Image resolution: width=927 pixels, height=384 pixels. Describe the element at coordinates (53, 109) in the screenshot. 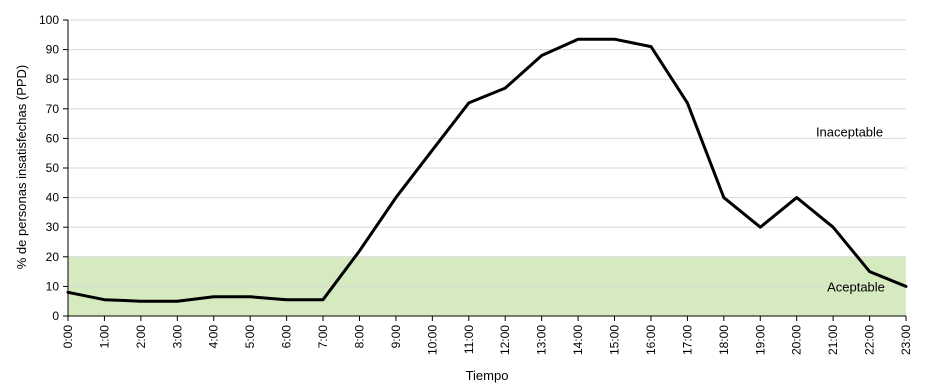

I see `y-tick-label: 70` at that location.